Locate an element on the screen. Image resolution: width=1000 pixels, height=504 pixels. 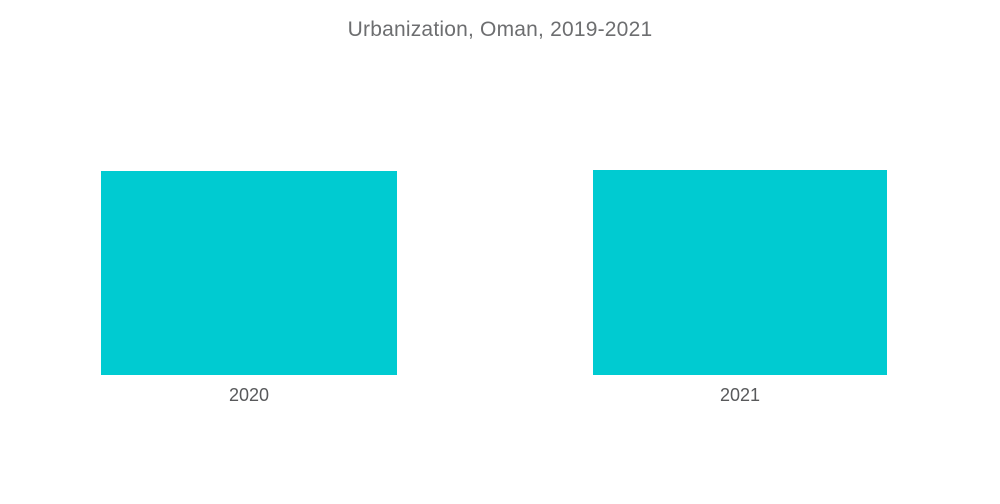
x-axis-label-2021: 2021 is located at coordinates (740, 395).